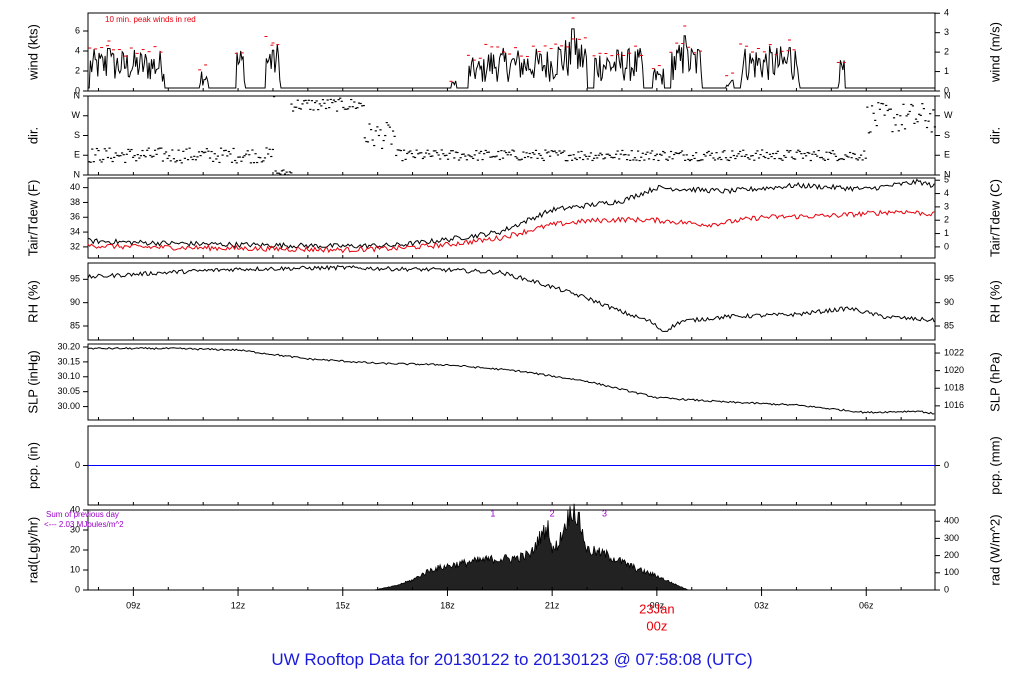  What do you see at coordinates (994, 52) in the screenshot?
I see `wind-ylabel-right: wind (m/s)` at bounding box center [994, 52].